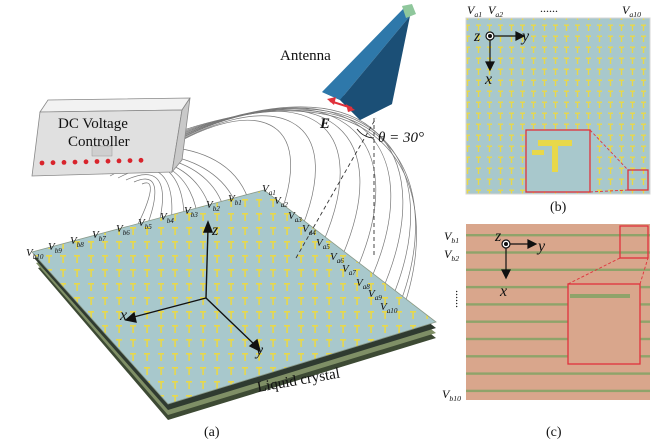  Describe the element at coordinates (379, 298) in the screenshot. I see `voltage-label-a9-sub: a9` at that location.